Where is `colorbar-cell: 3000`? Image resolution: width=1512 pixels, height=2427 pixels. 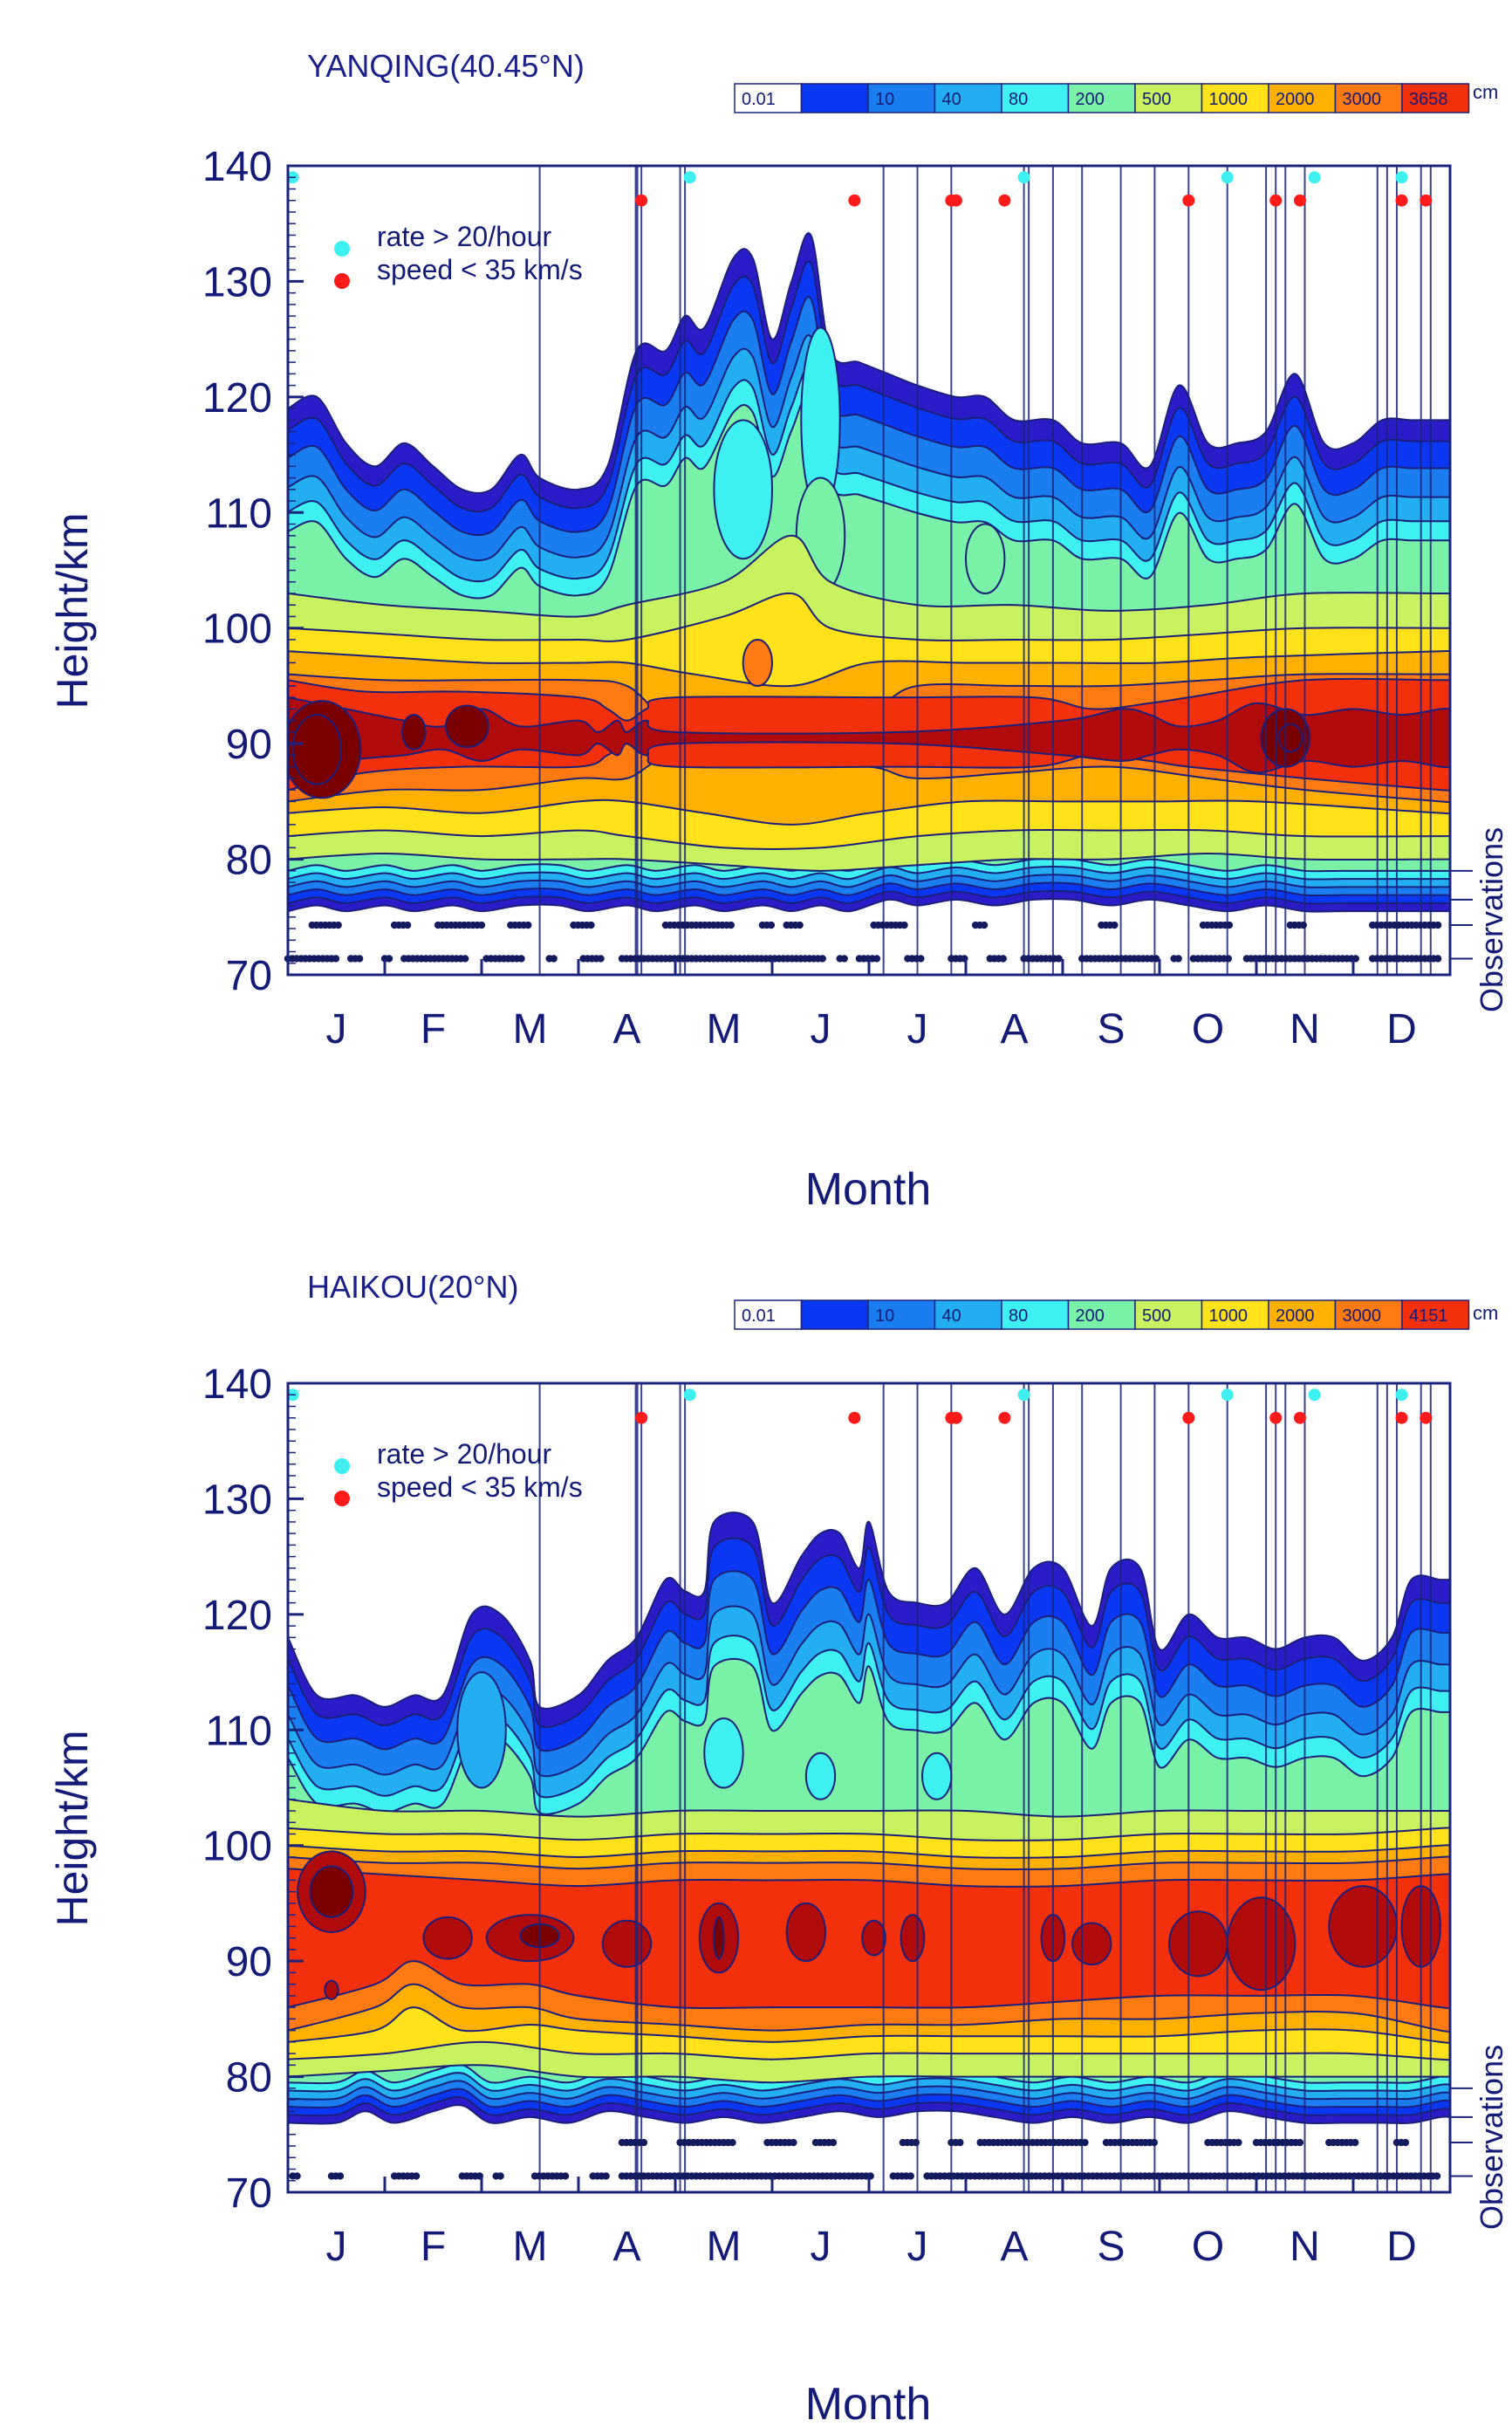 colorbar-cell: 3000 is located at coordinates (1369, 98).